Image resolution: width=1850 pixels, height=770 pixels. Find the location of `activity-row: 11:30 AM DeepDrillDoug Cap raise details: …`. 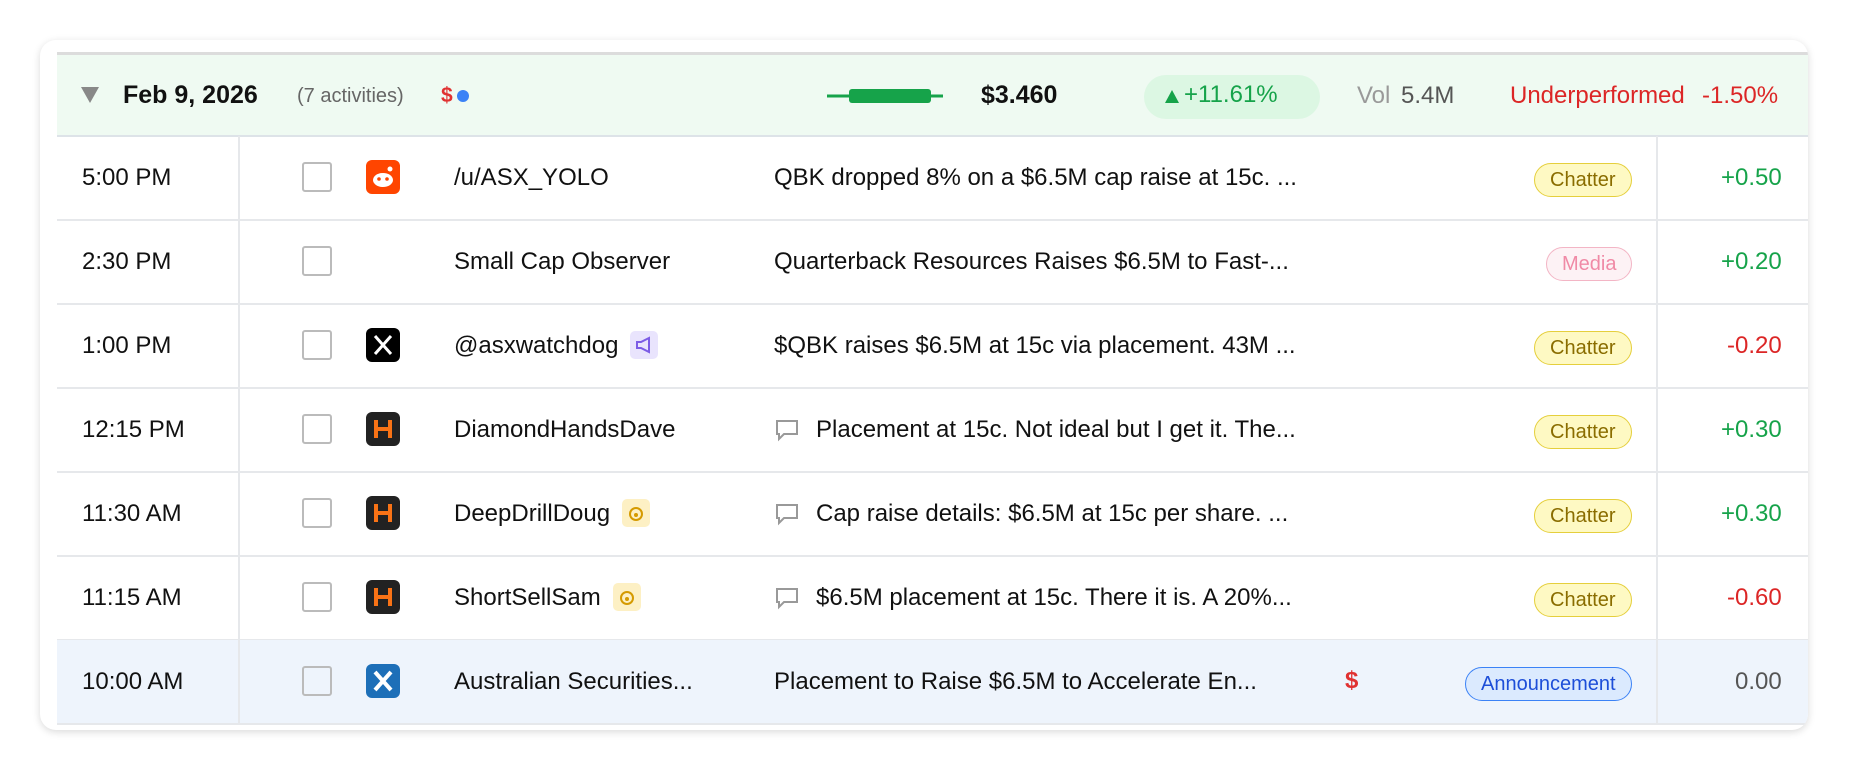

activity-row: 11:30 AM DeepDrillDoug Cap raise details: … is located at coordinates (932, 514).